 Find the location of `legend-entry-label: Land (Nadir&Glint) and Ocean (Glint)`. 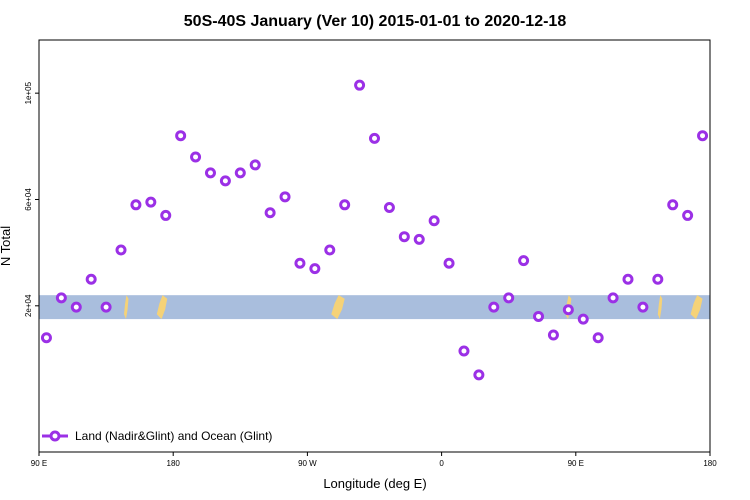

legend-entry-label: Land (Nadir&Glint) and Ocean (Glint) is located at coordinates (173, 436).